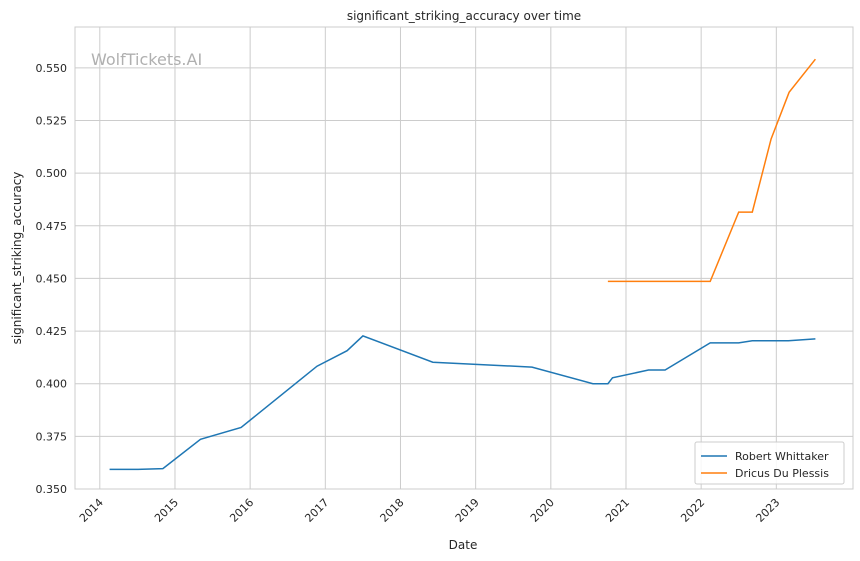 The height and width of the screenshot is (561, 860). I want to click on x-tick-label: 2022, so click(692, 510).